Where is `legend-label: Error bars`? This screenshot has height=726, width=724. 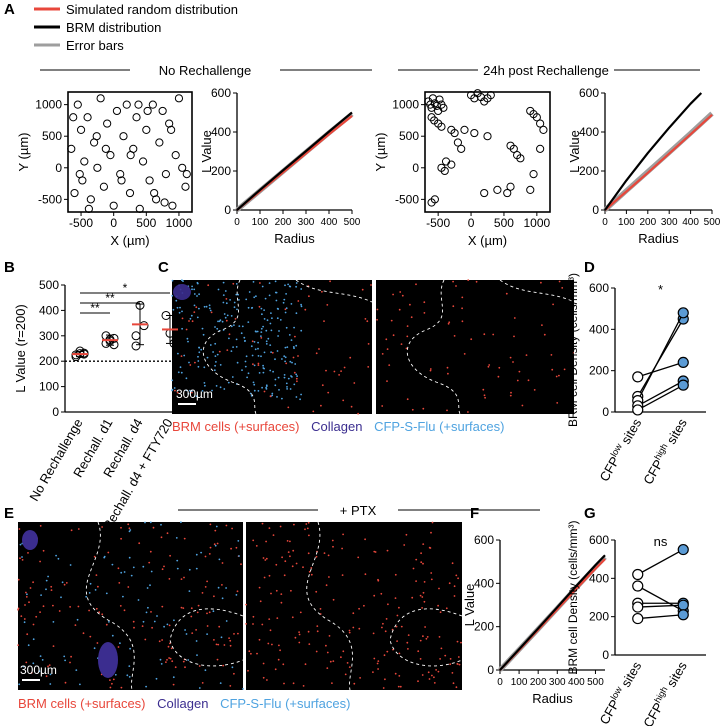 legend-label: Error bars is located at coordinates (95, 45).